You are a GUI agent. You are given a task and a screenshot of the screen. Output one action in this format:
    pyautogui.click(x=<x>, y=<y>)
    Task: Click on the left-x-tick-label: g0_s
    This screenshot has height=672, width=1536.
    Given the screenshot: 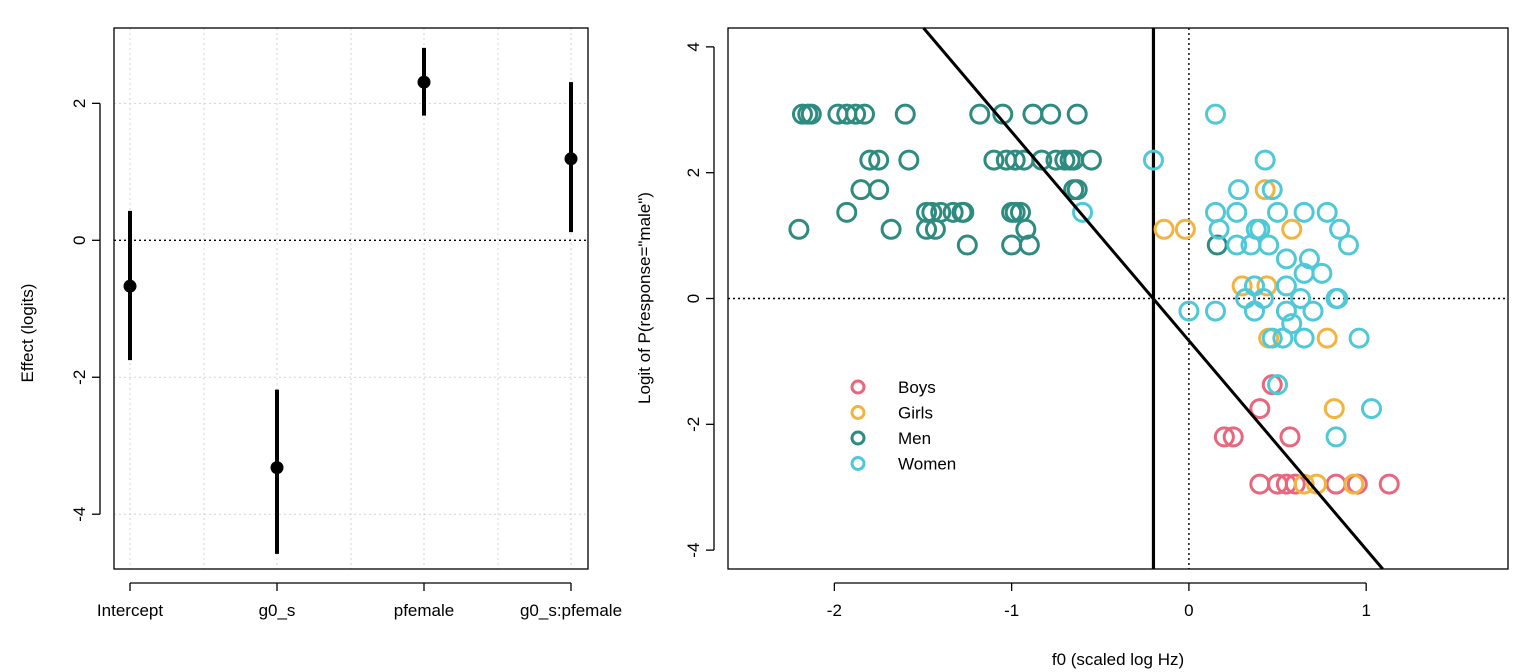 What is the action you would take?
    pyautogui.click(x=277, y=610)
    